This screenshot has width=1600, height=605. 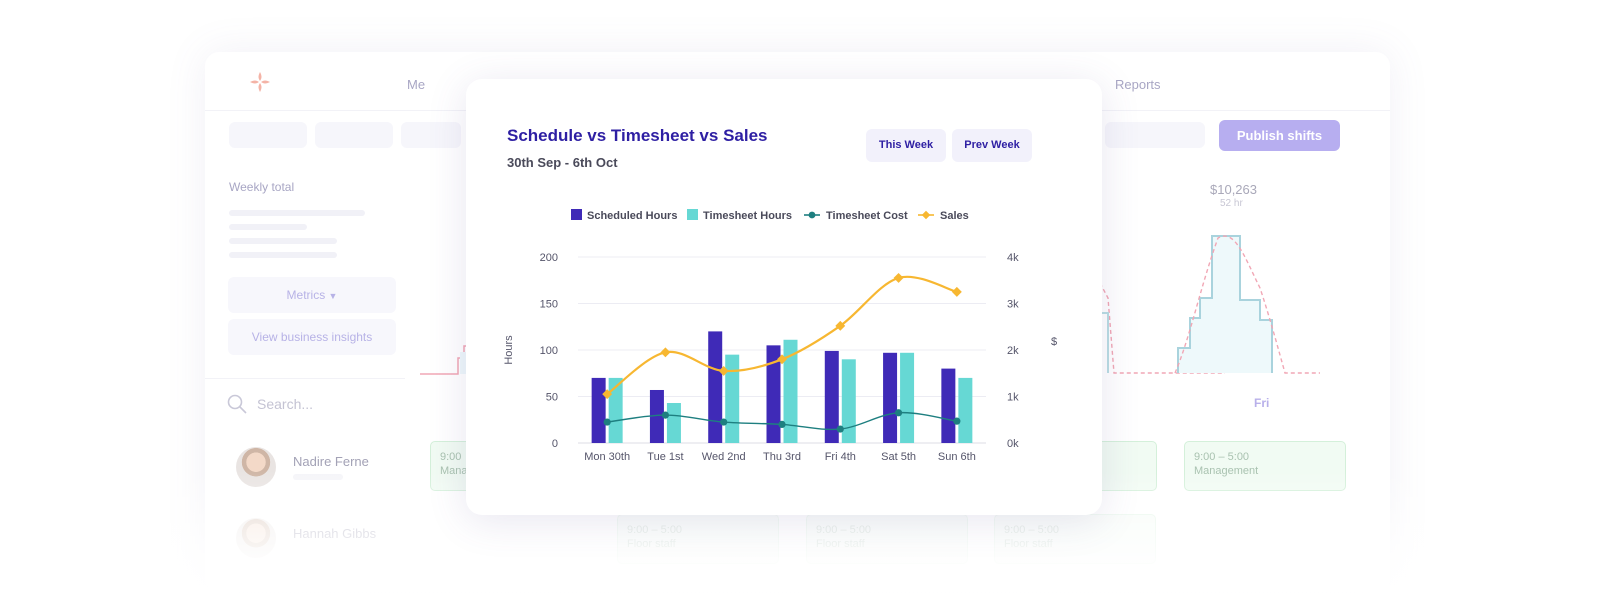 I want to click on prev-week-button: Prev Week, so click(x=992, y=145).